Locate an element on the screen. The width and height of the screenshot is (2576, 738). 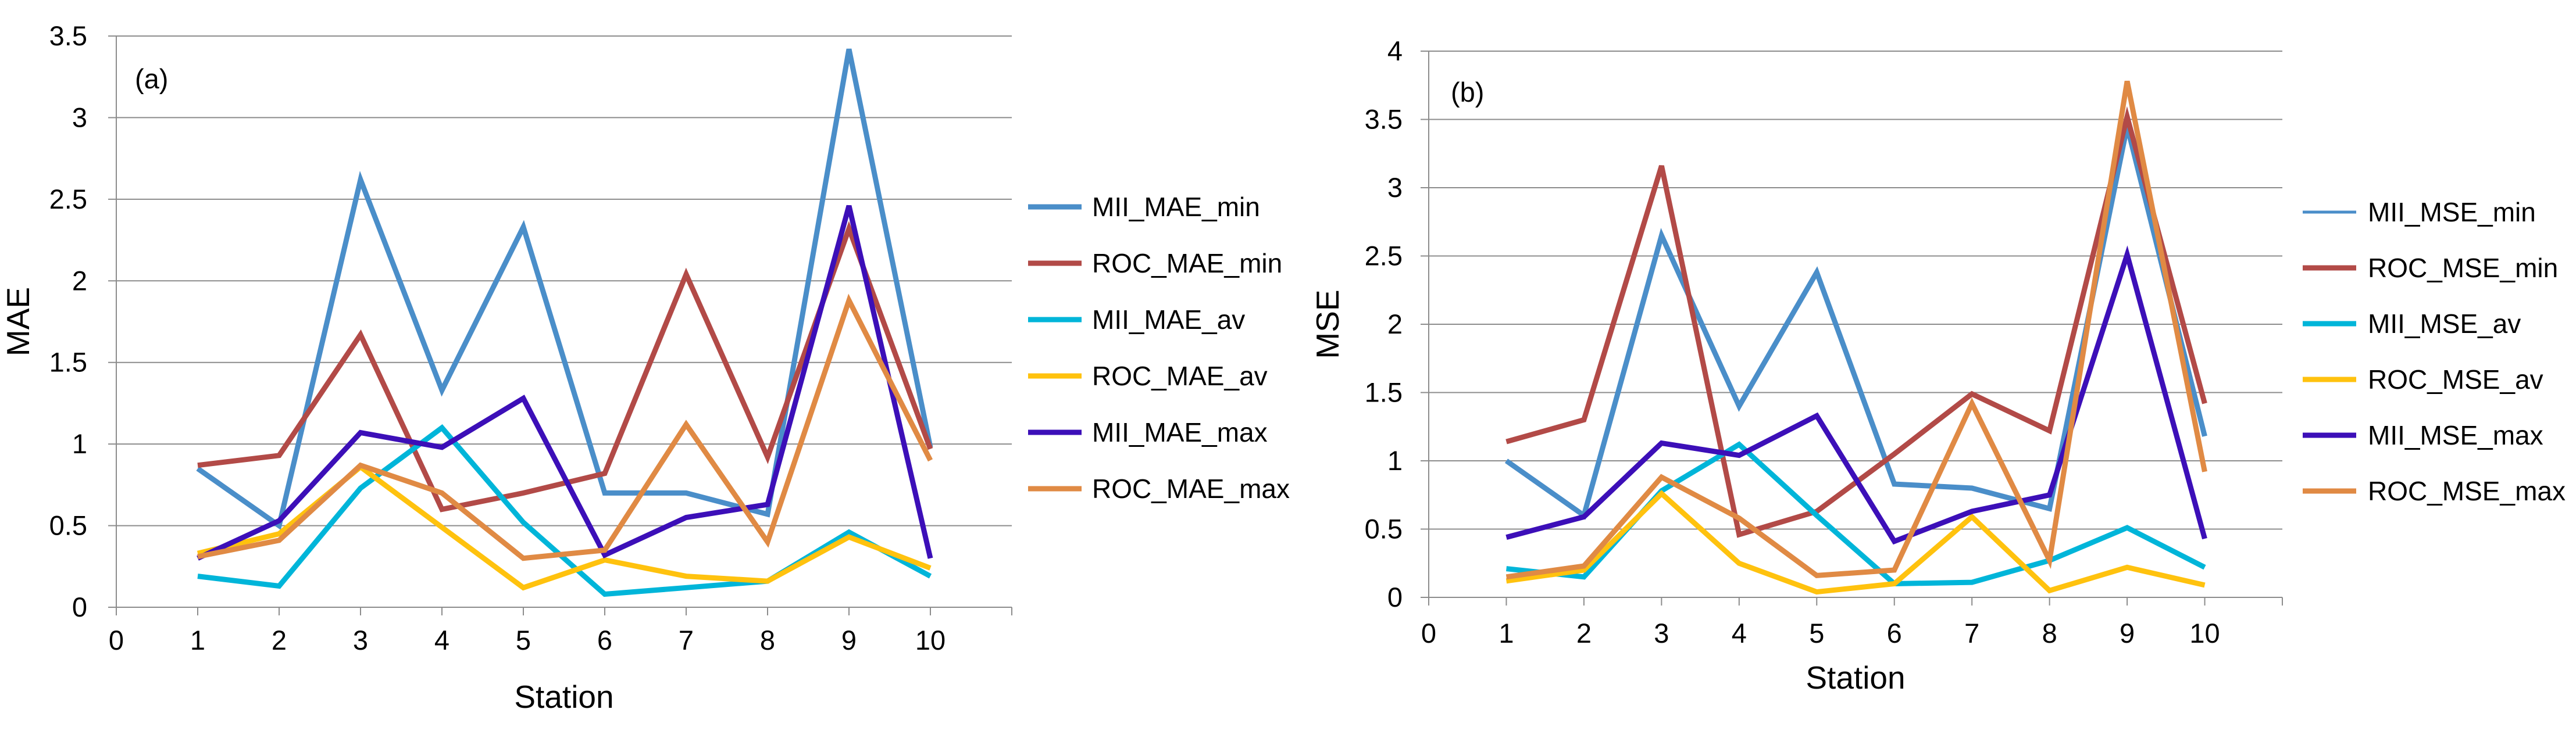
panel-label: (a) is located at coordinates (151, 78).